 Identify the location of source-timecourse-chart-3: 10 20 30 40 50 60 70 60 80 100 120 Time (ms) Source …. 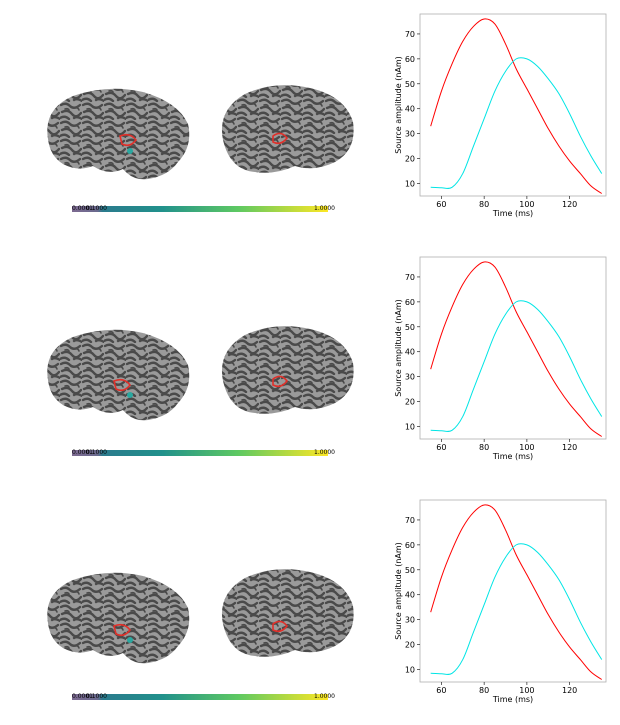
(500, 601).